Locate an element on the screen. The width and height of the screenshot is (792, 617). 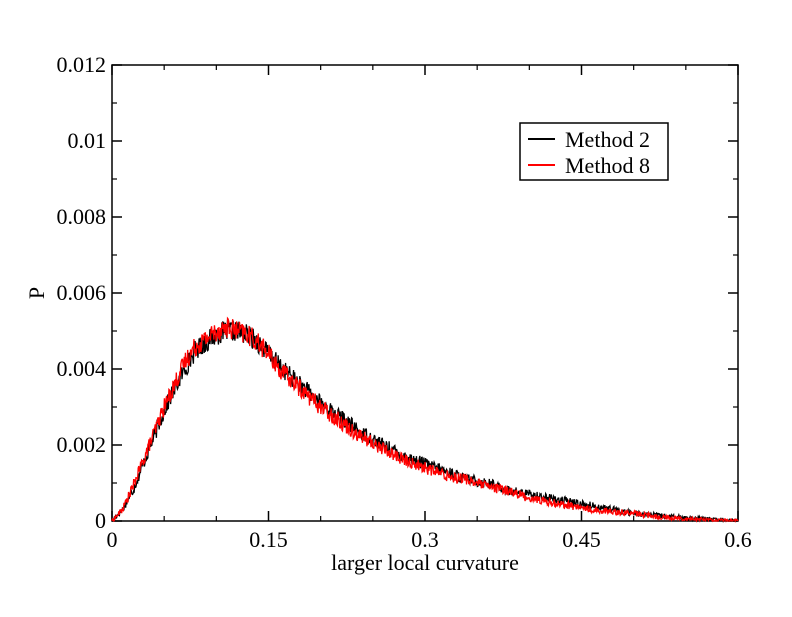
legend-label-method-2: Method 2 is located at coordinates (607, 139).